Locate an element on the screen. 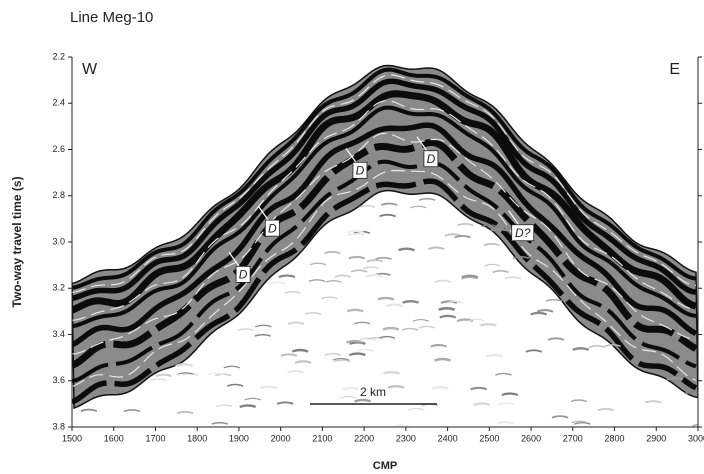 The width and height of the screenshot is (704, 474). y-tick-label: 3.4 is located at coordinates (58, 334).